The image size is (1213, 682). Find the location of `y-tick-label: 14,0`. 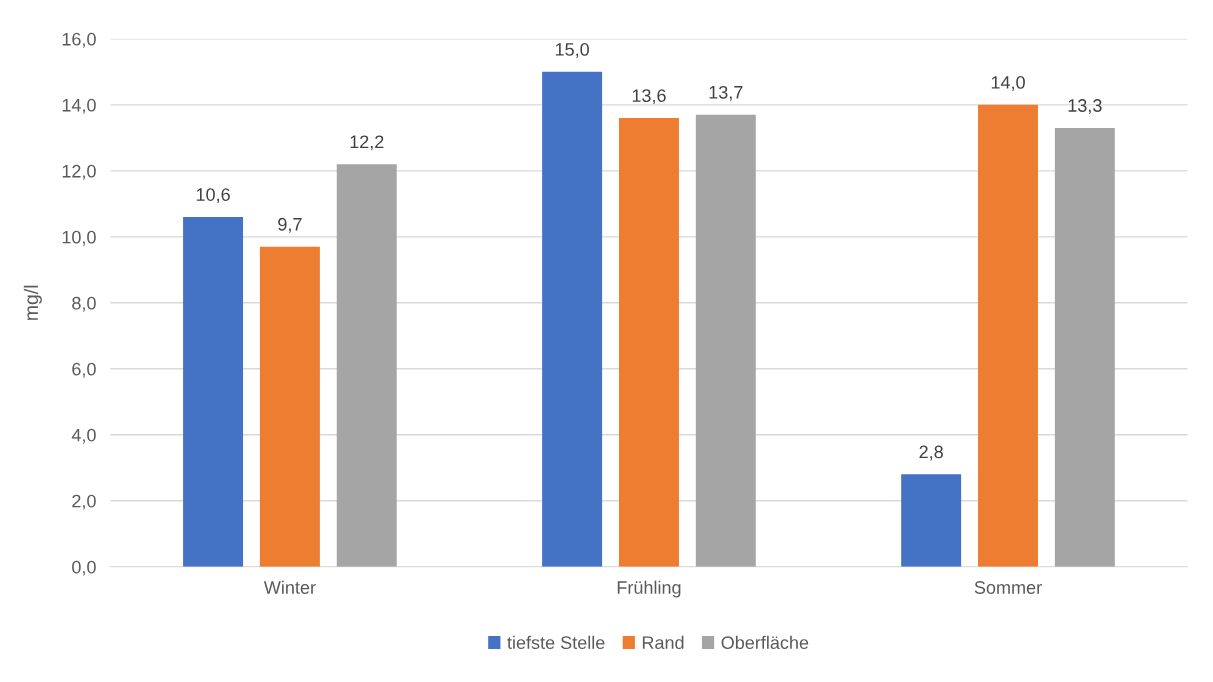

y-tick-label: 14,0 is located at coordinates (79, 106).